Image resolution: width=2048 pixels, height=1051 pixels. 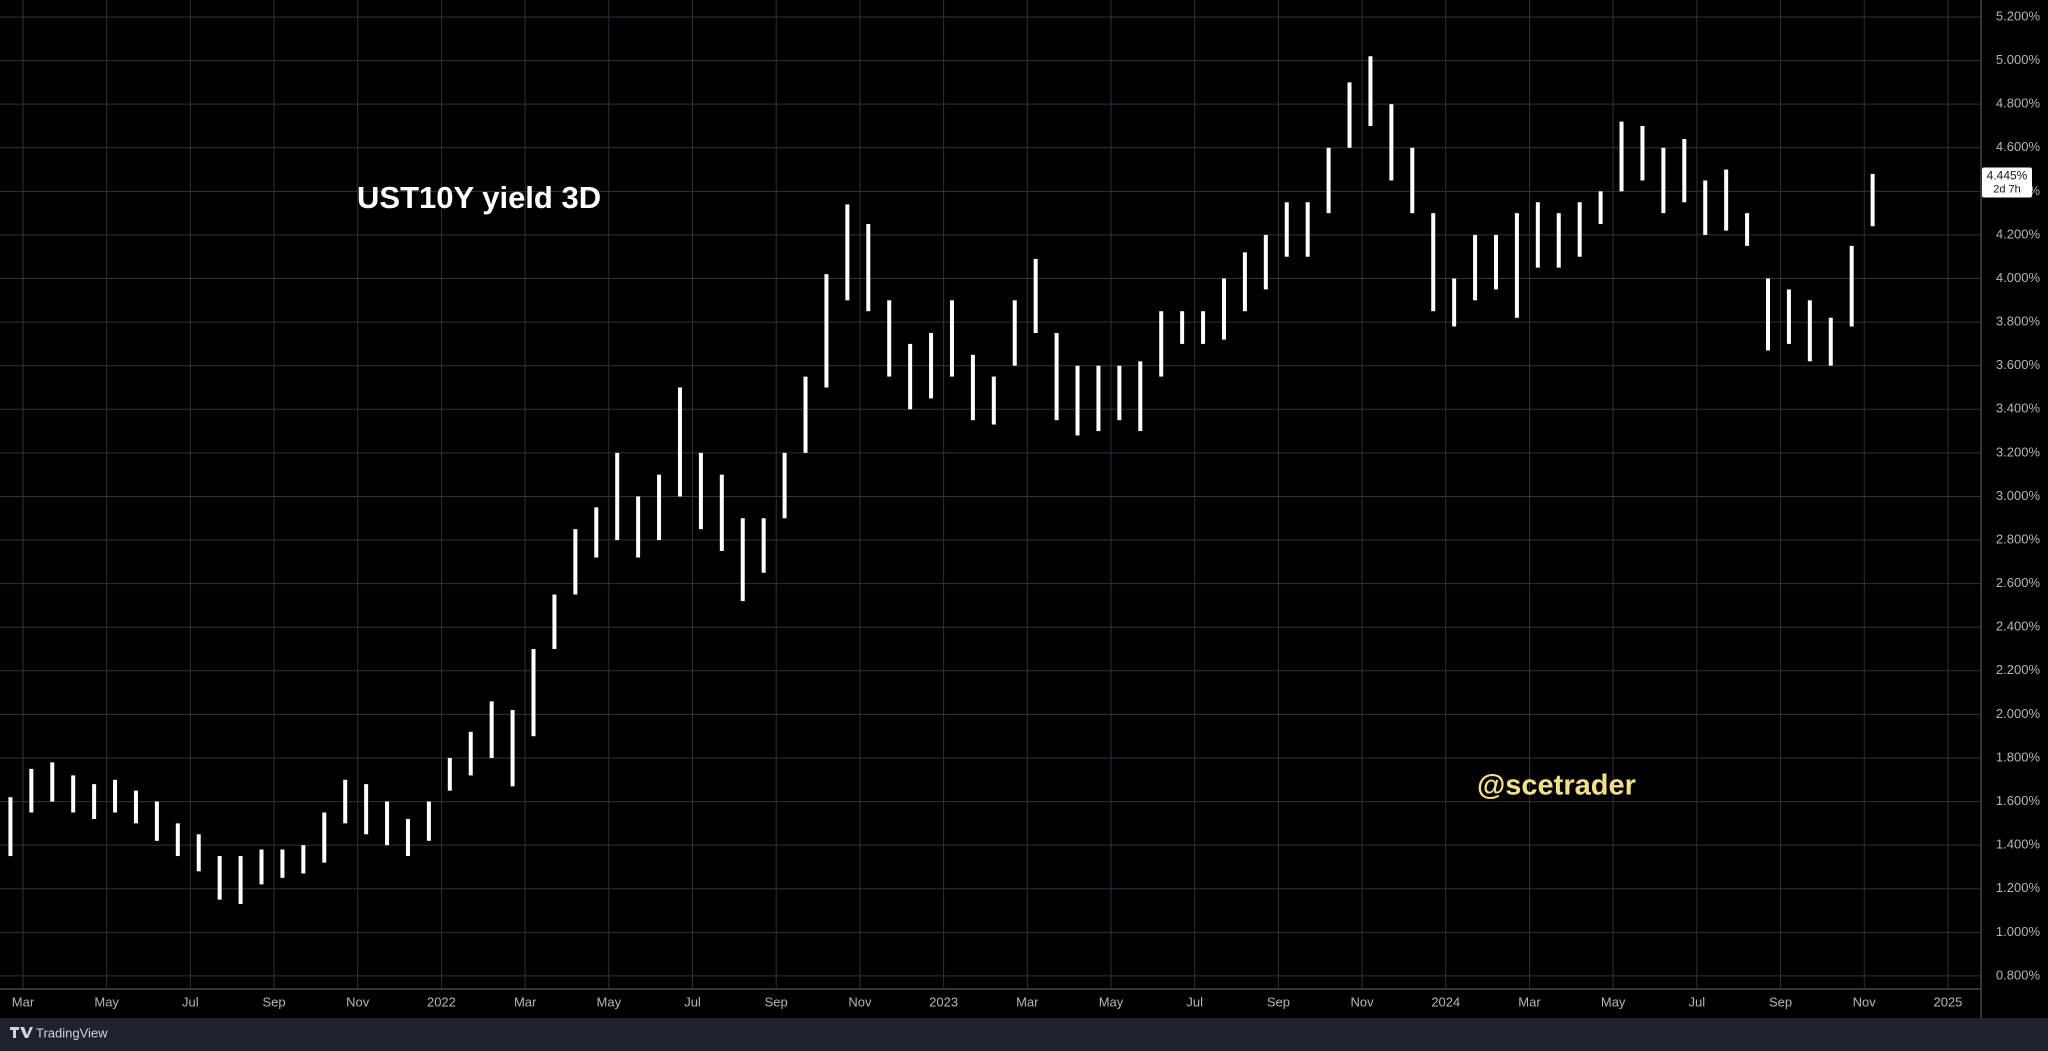 What do you see at coordinates (2018, 844) in the screenshot?
I see `y-tick-label: 1.400%` at bounding box center [2018, 844].